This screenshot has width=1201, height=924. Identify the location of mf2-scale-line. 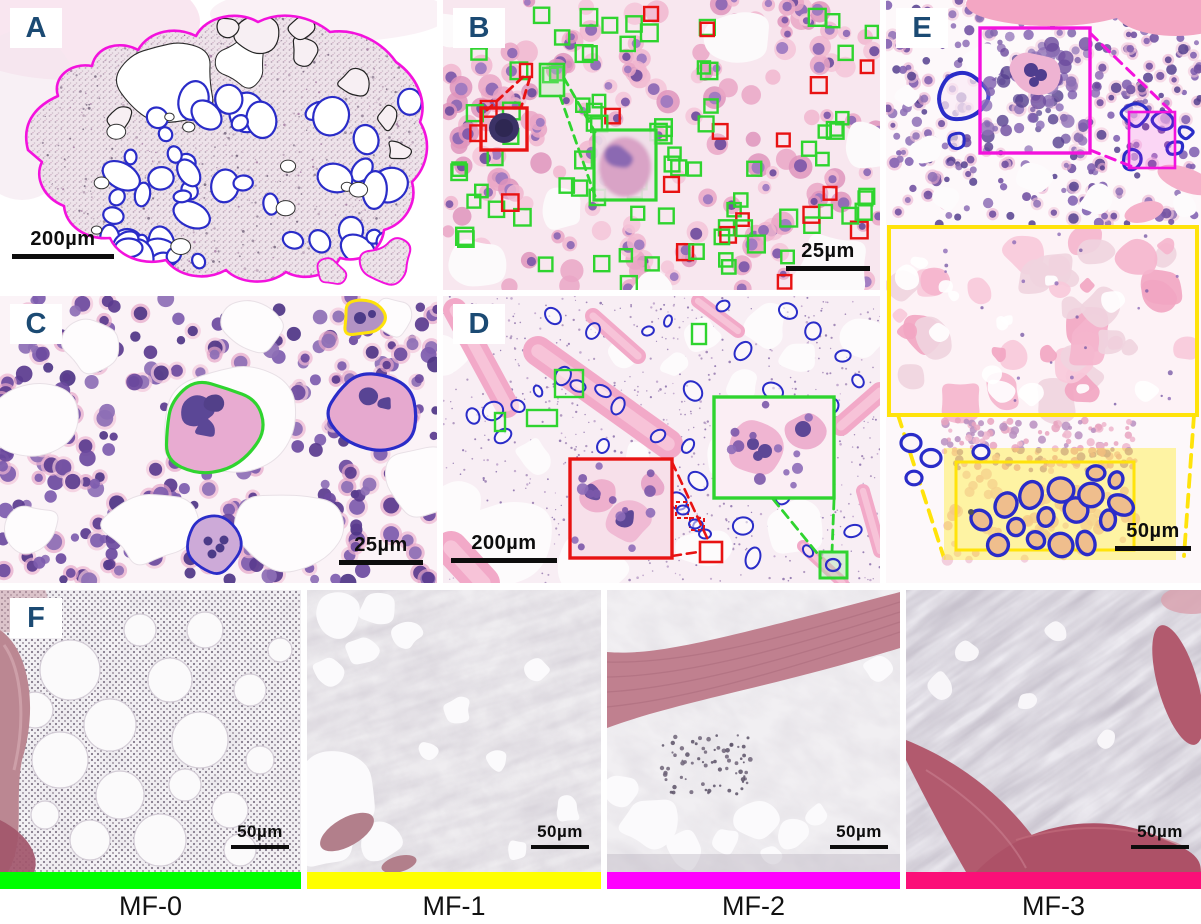
(859, 847).